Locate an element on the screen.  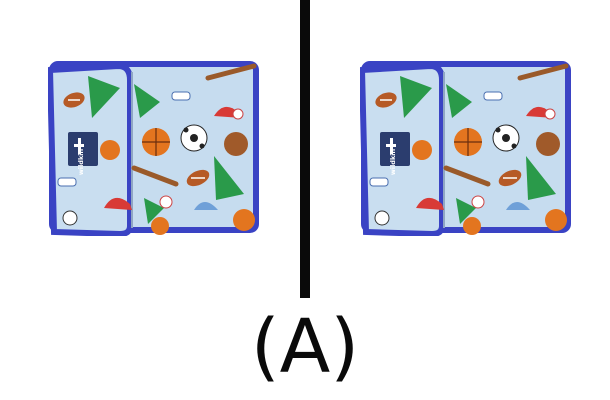
option-label: (A) is located at coordinates (305, 347).